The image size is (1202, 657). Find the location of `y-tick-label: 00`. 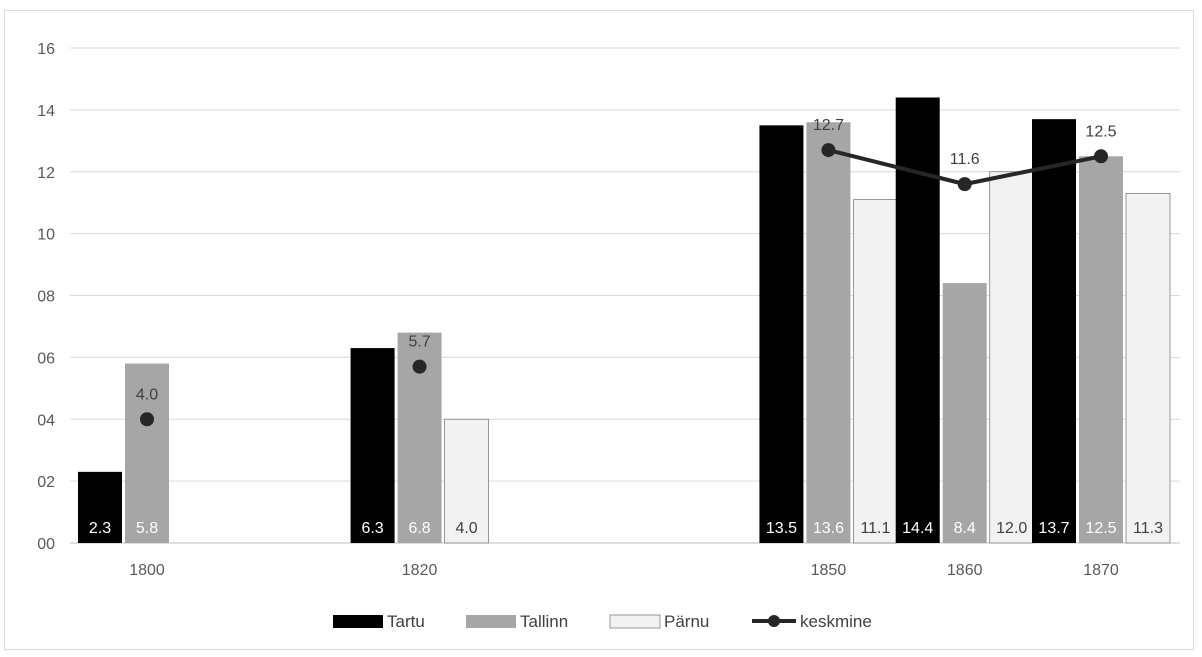

y-tick-label: 00 is located at coordinates (46, 544).